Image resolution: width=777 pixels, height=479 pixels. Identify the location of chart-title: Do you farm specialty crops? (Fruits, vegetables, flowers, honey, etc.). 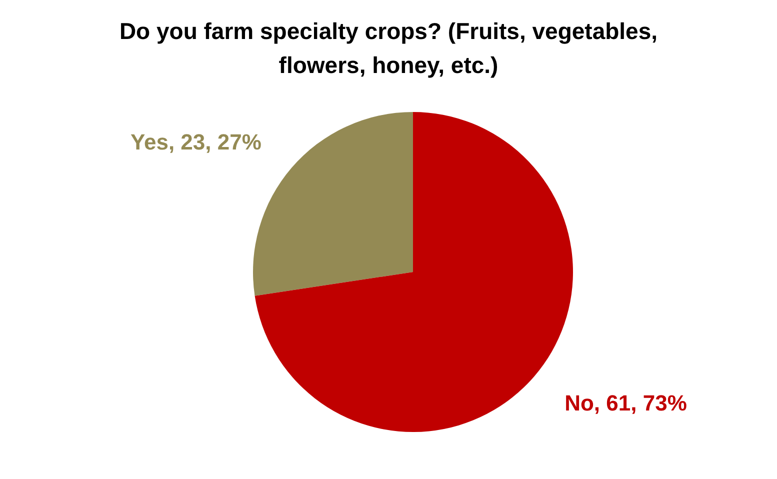
(388, 48).